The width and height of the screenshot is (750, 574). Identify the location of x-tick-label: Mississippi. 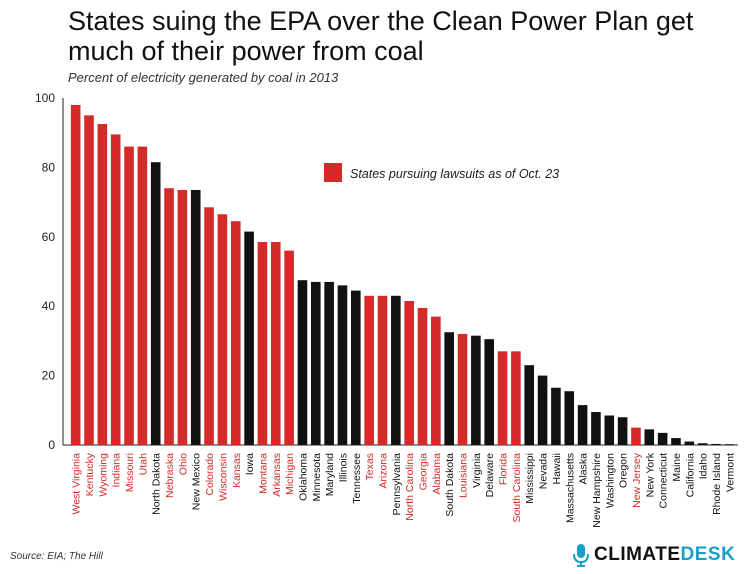
(530, 478).